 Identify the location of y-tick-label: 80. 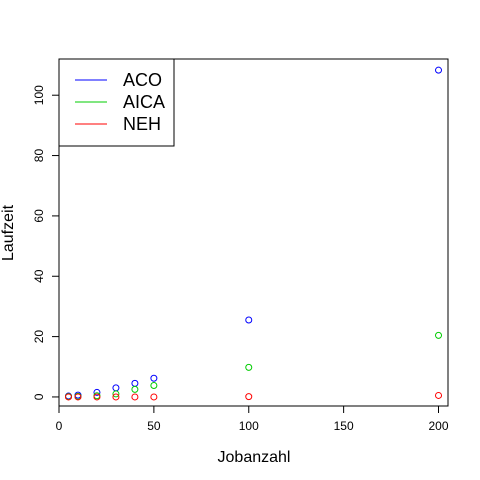
(39, 156).